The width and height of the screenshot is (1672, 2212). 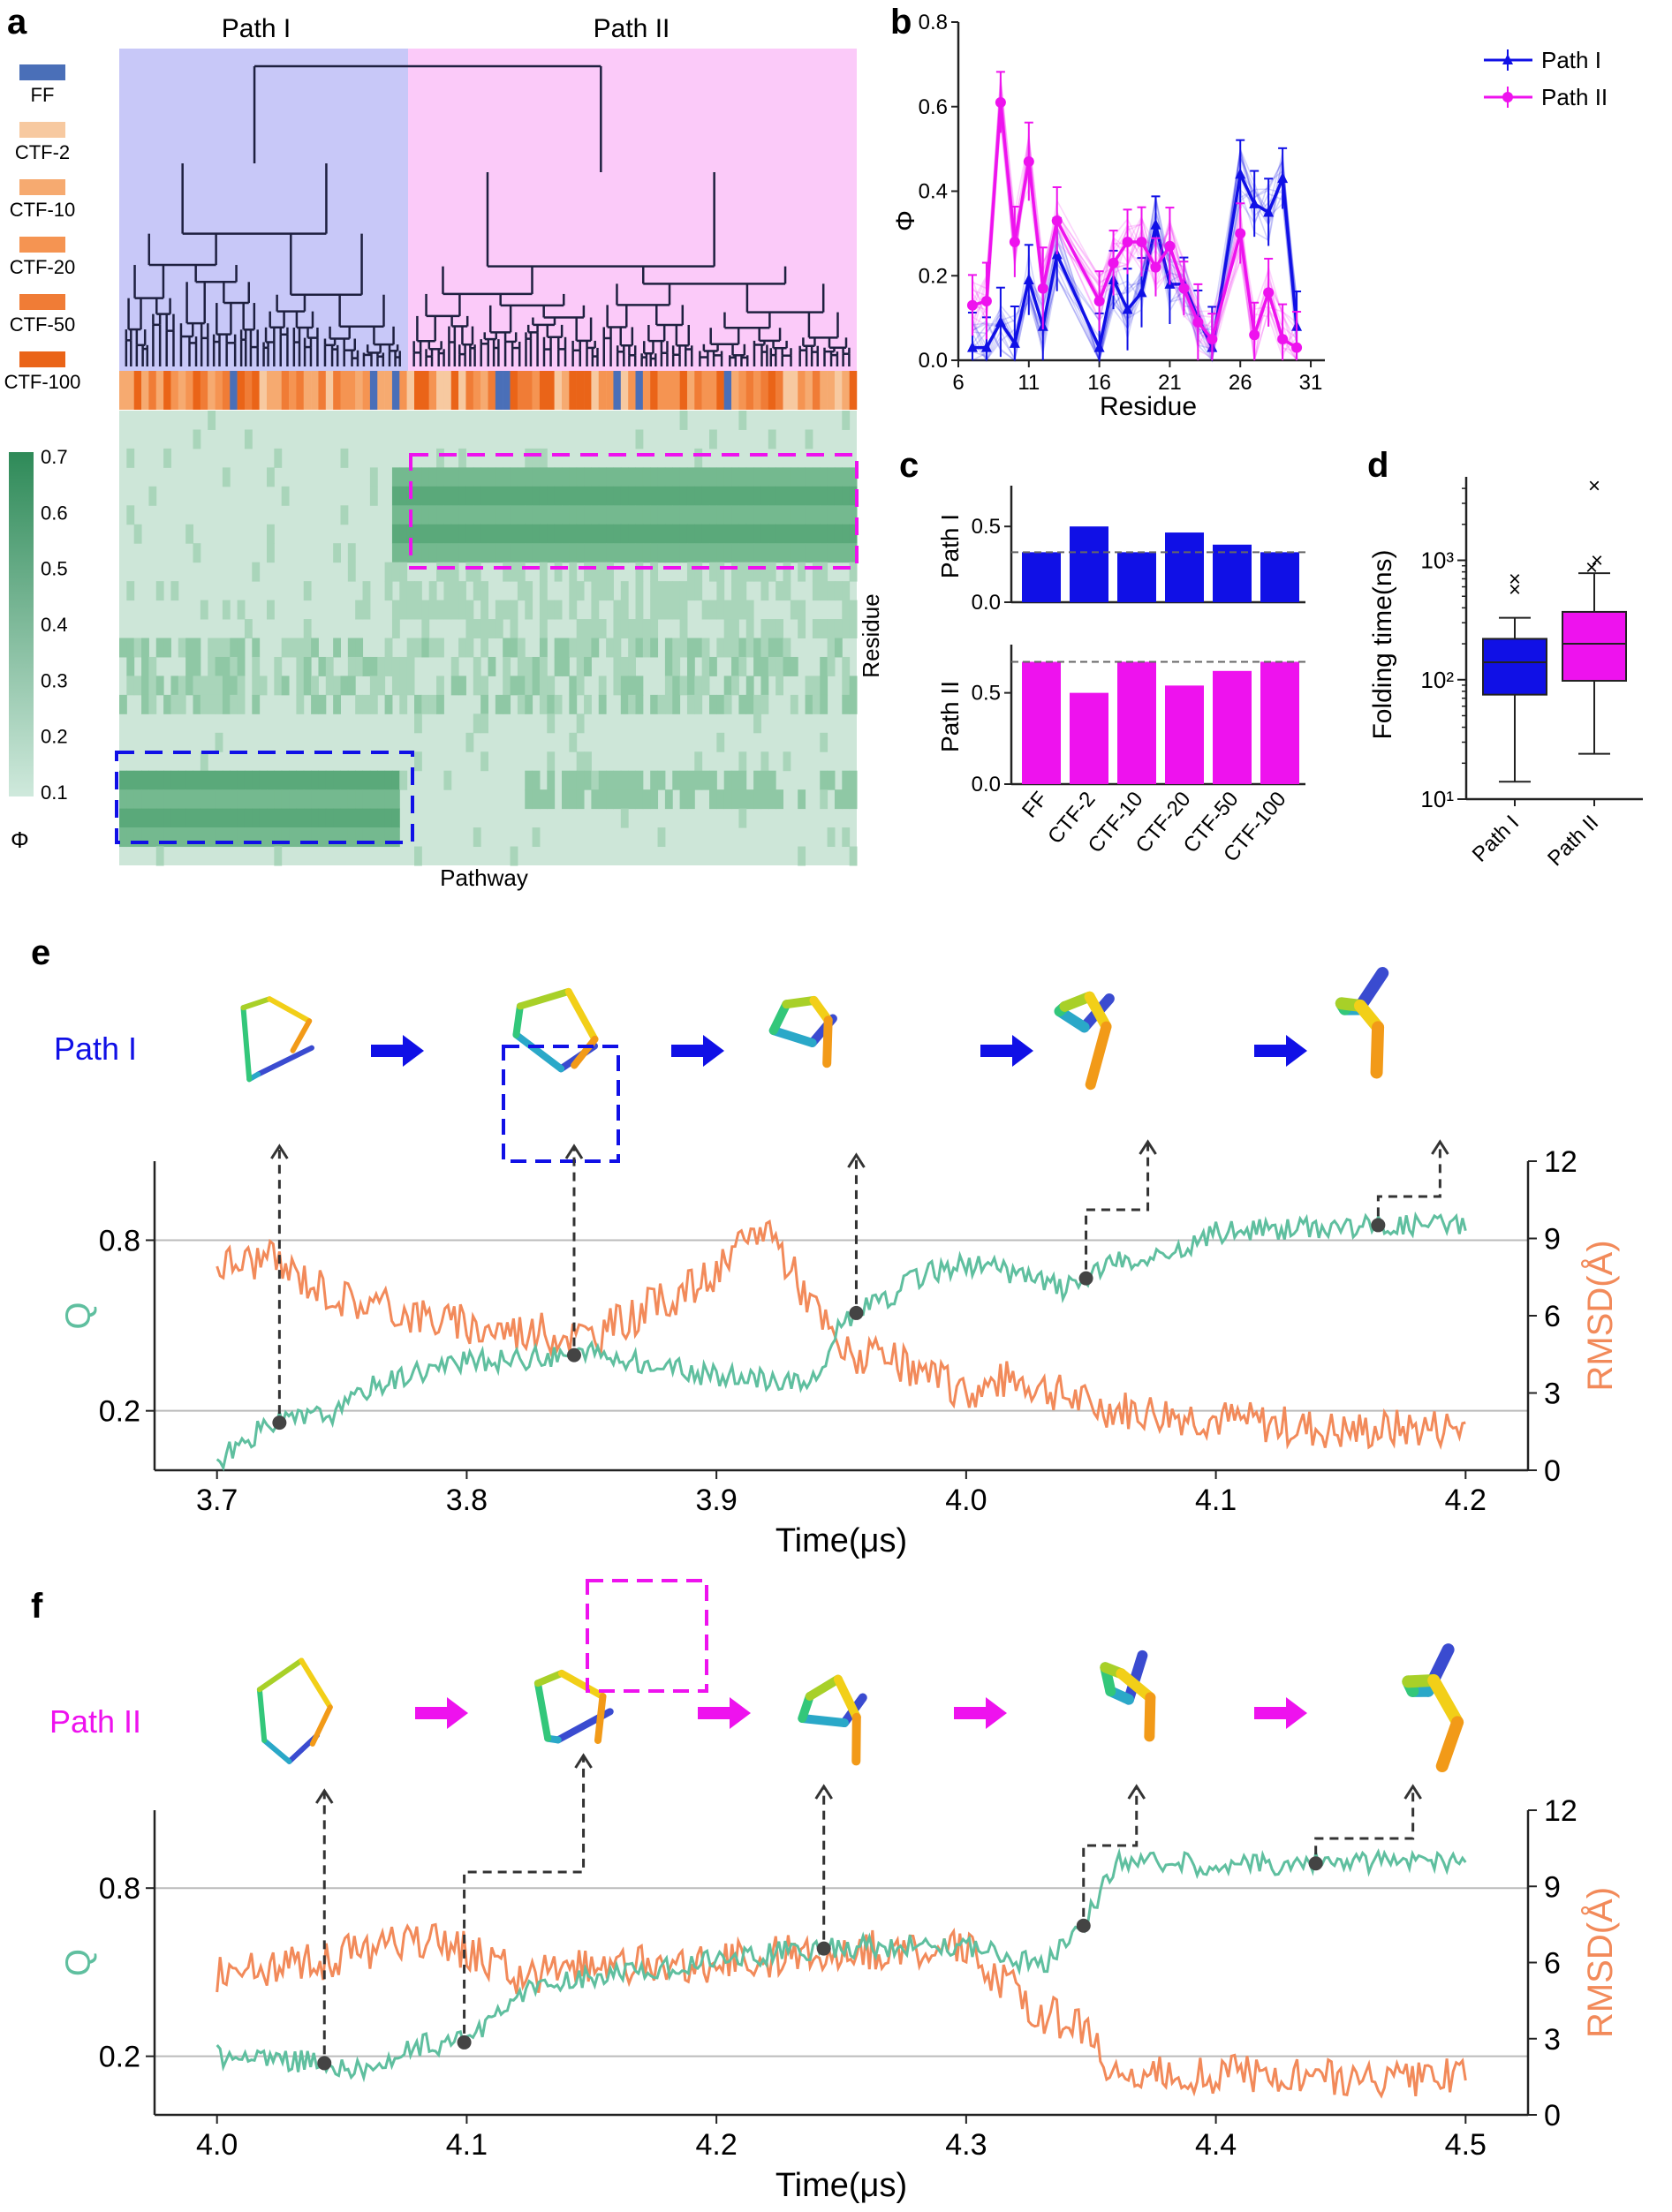 What do you see at coordinates (1084, 1926) in the screenshot?
I see `snapshot-marker` at bounding box center [1084, 1926].